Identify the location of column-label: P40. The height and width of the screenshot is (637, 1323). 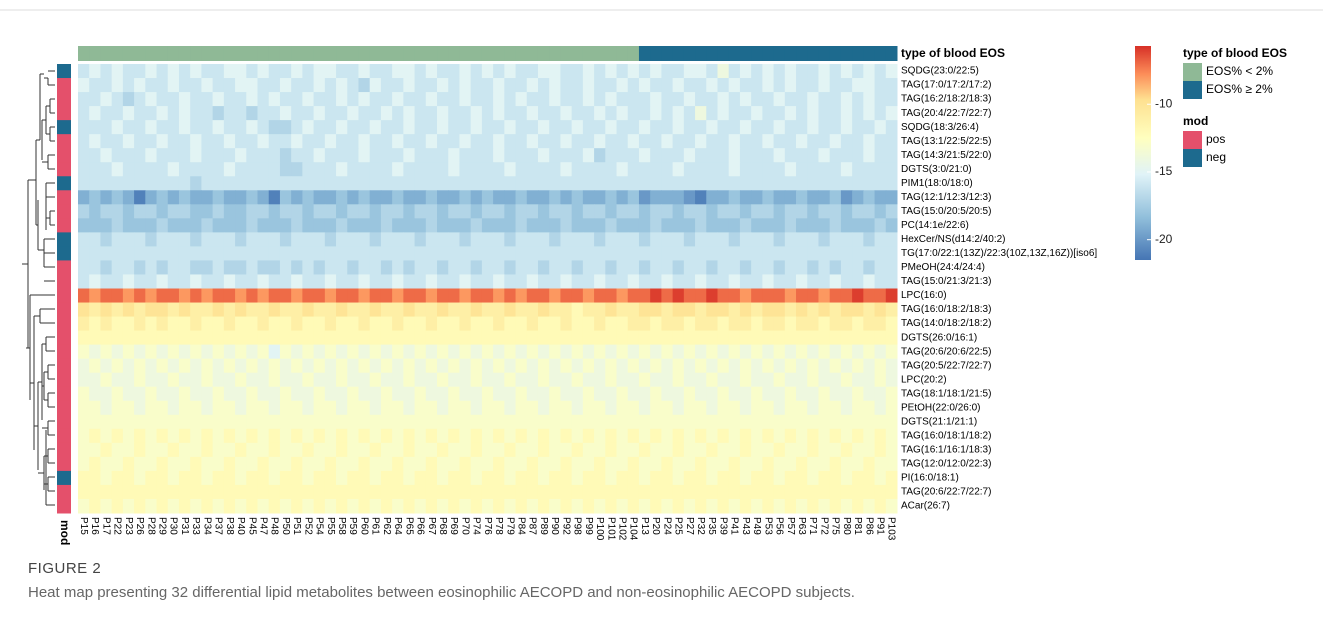
(240, 526).